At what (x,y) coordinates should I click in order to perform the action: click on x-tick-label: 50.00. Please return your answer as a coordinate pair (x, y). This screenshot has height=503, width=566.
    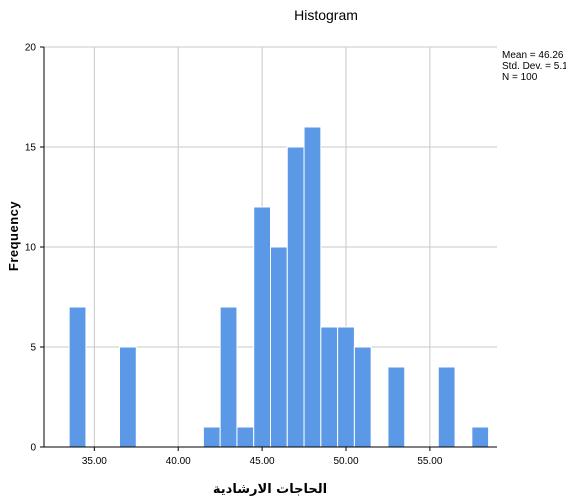
    Looking at the image, I should click on (345, 461).